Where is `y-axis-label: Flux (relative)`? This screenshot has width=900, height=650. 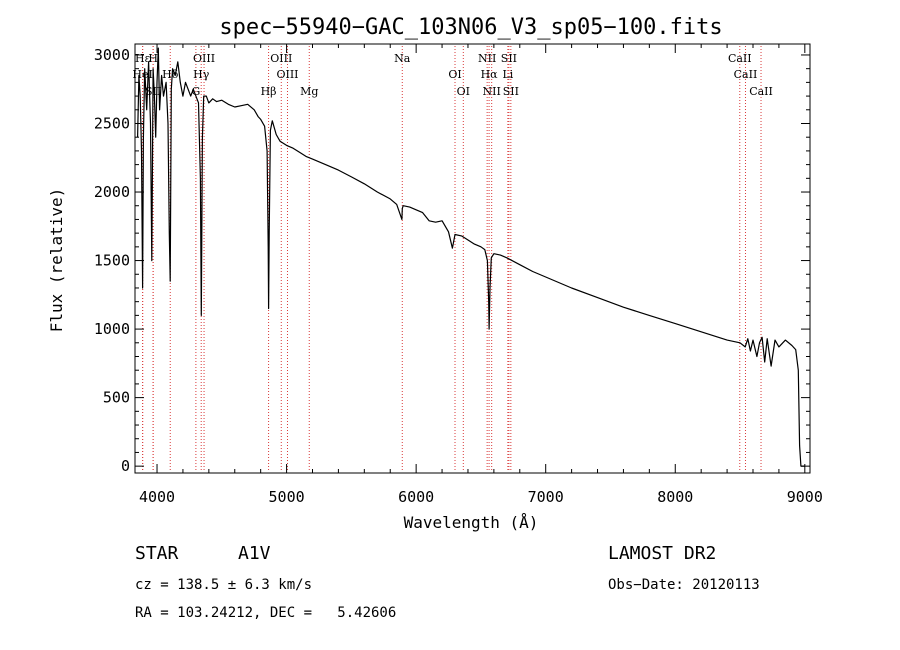 y-axis-label: Flux (relative) is located at coordinates (56, 260).